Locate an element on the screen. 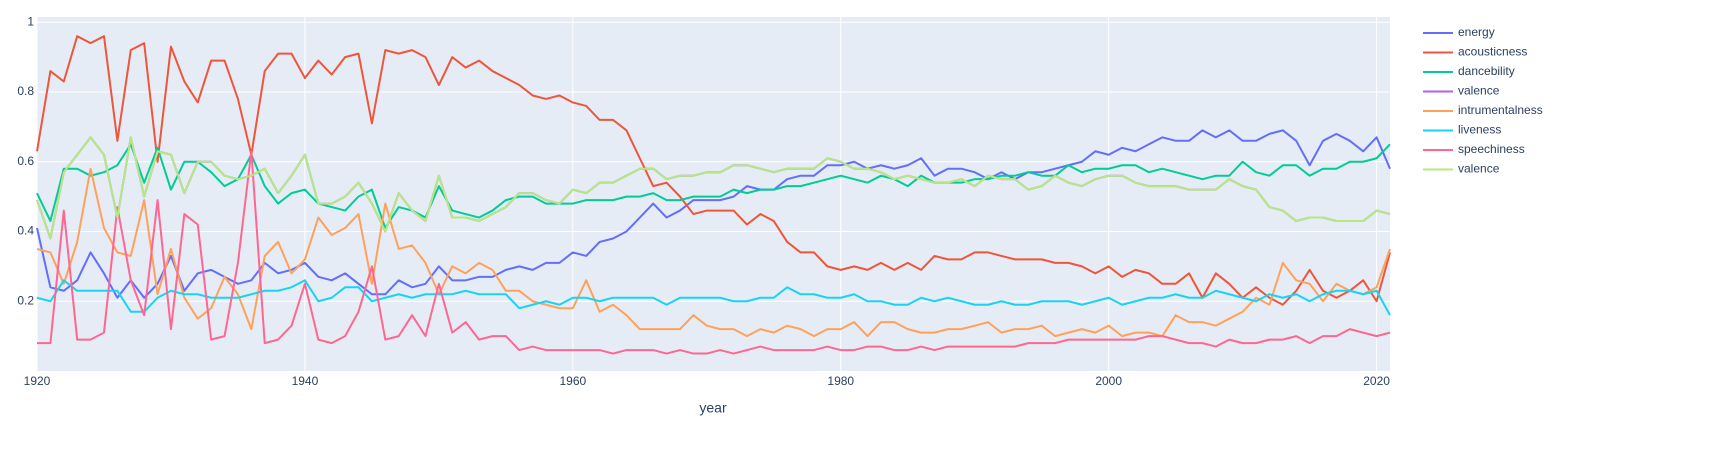  x-tick-label: 1960 is located at coordinates (572, 381).